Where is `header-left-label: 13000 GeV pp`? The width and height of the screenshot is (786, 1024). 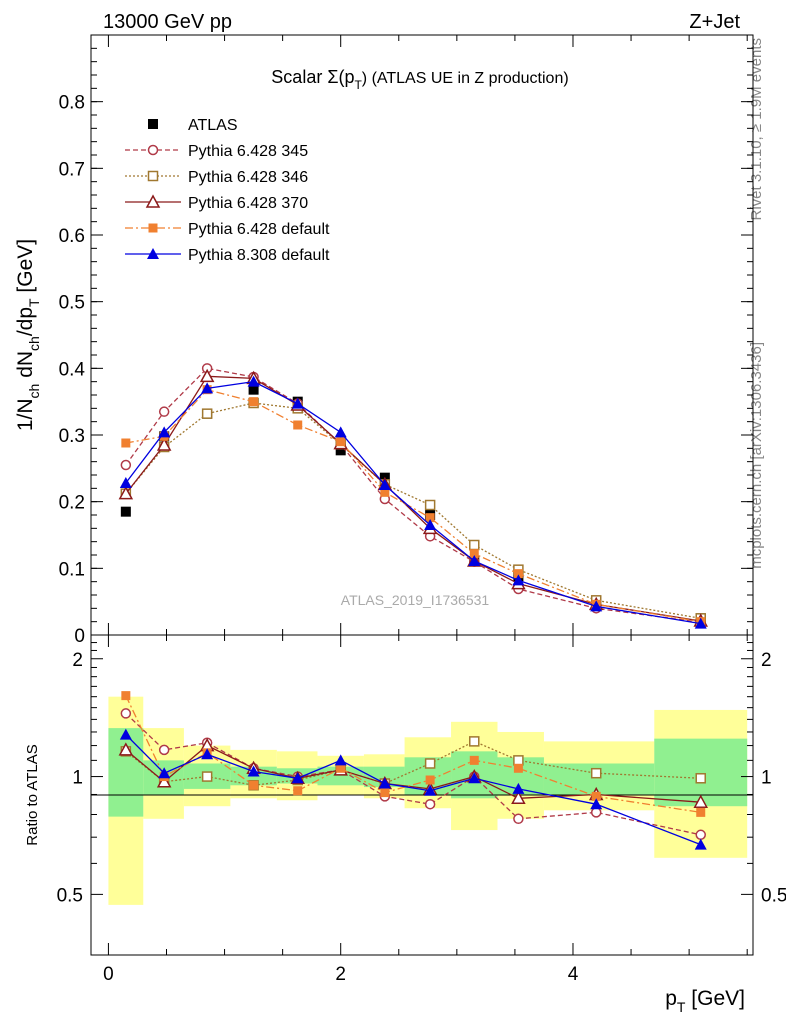 header-left-label: 13000 GeV pp is located at coordinates (167, 22).